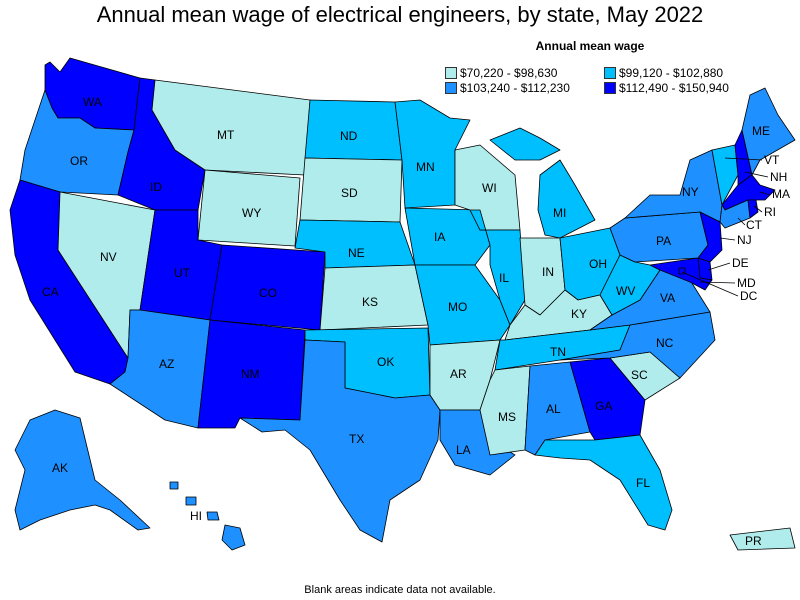  I want to click on legend-item-tier4: $112,490 - $150,940, so click(666, 88).